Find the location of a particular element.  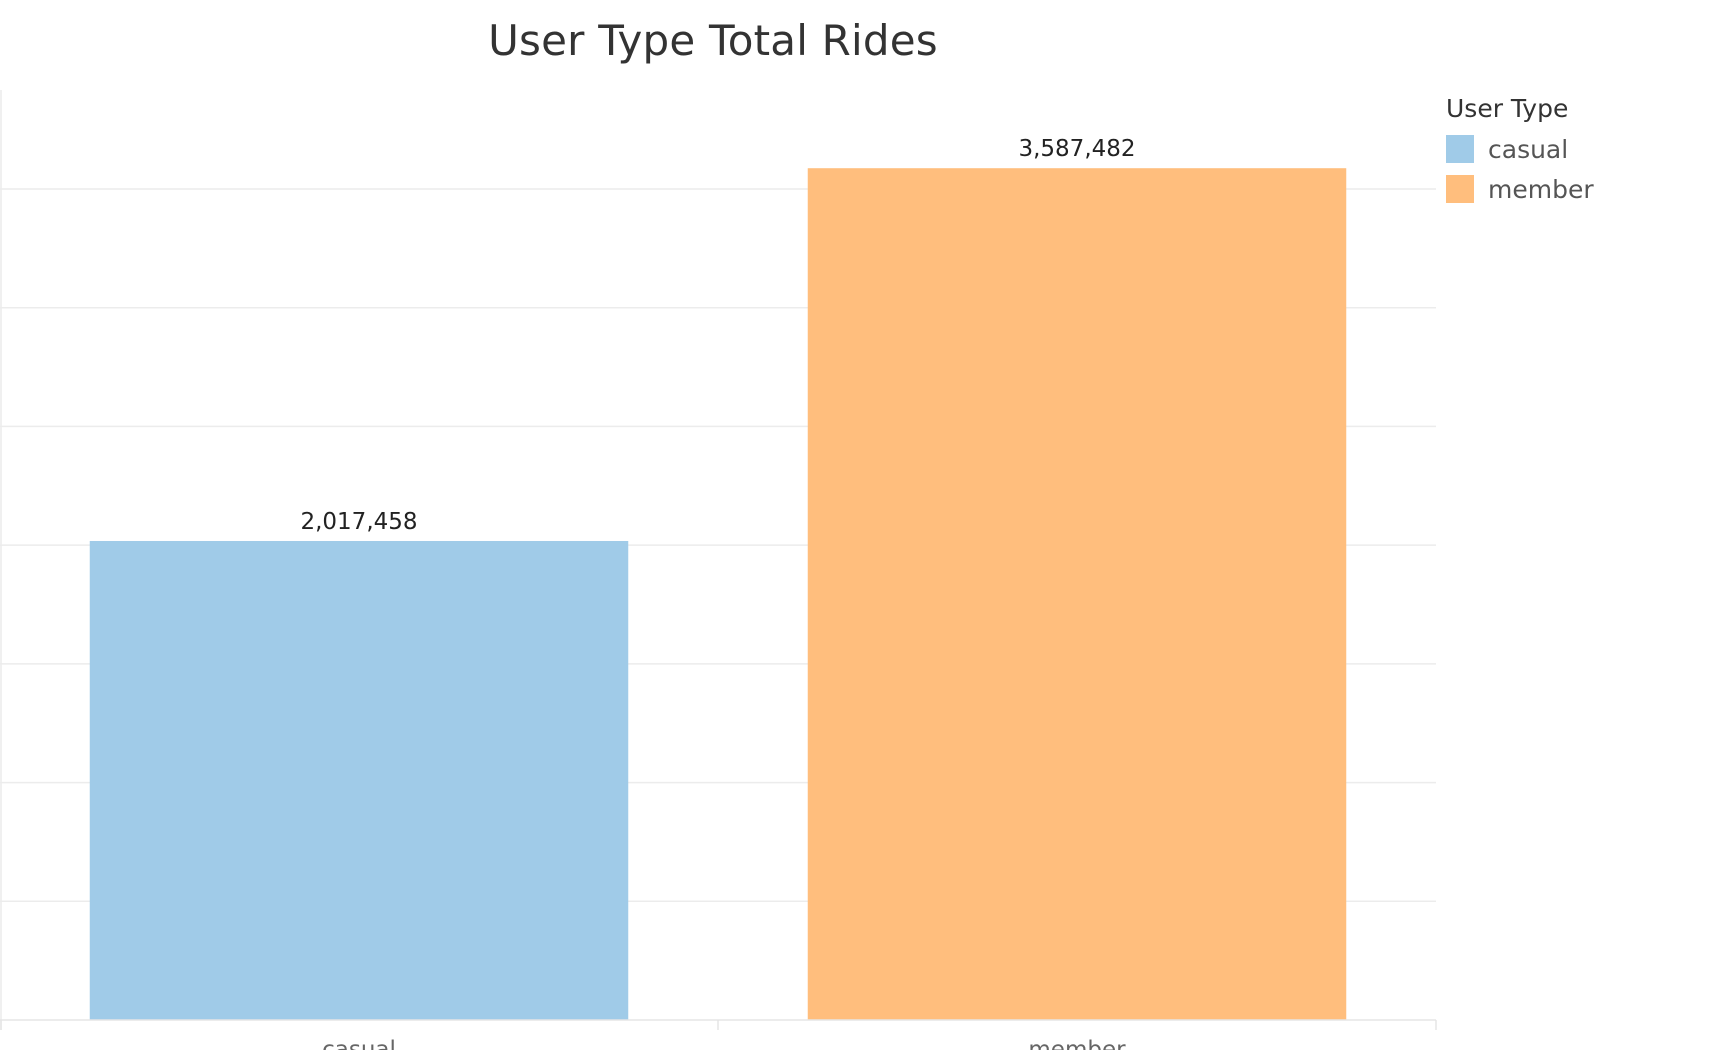

x-tick-label-member: member is located at coordinates (1077, 1043).